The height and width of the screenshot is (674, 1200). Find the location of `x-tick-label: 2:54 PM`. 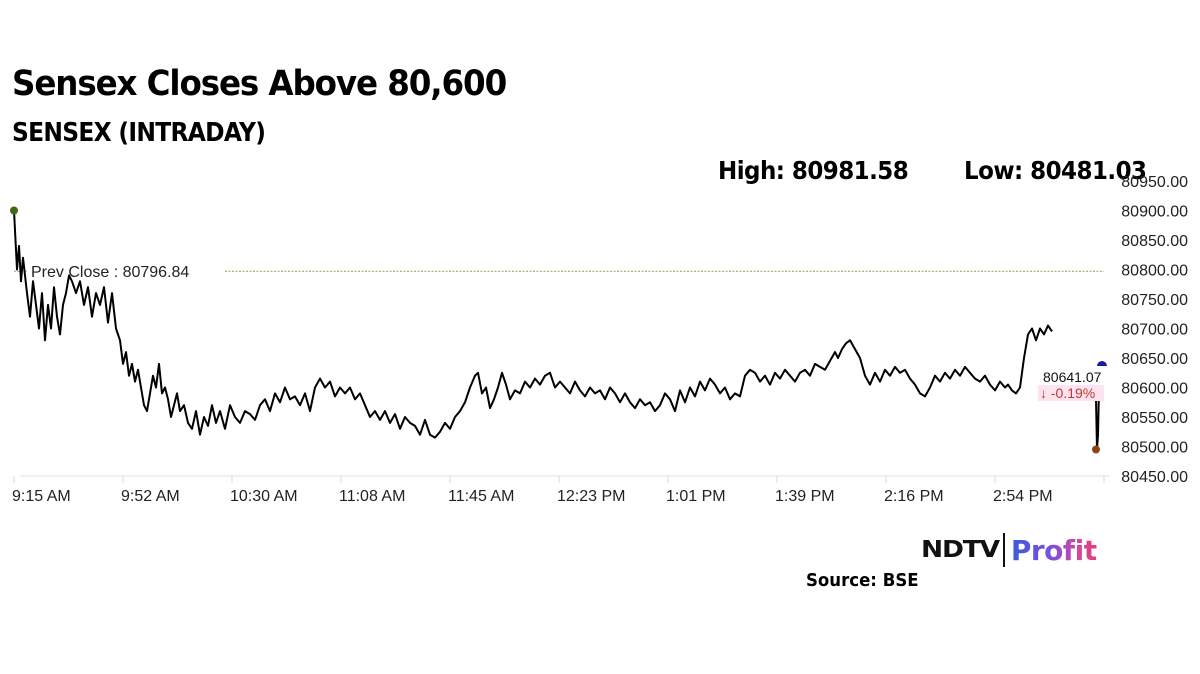

x-tick-label: 2:54 PM is located at coordinates (1023, 496).